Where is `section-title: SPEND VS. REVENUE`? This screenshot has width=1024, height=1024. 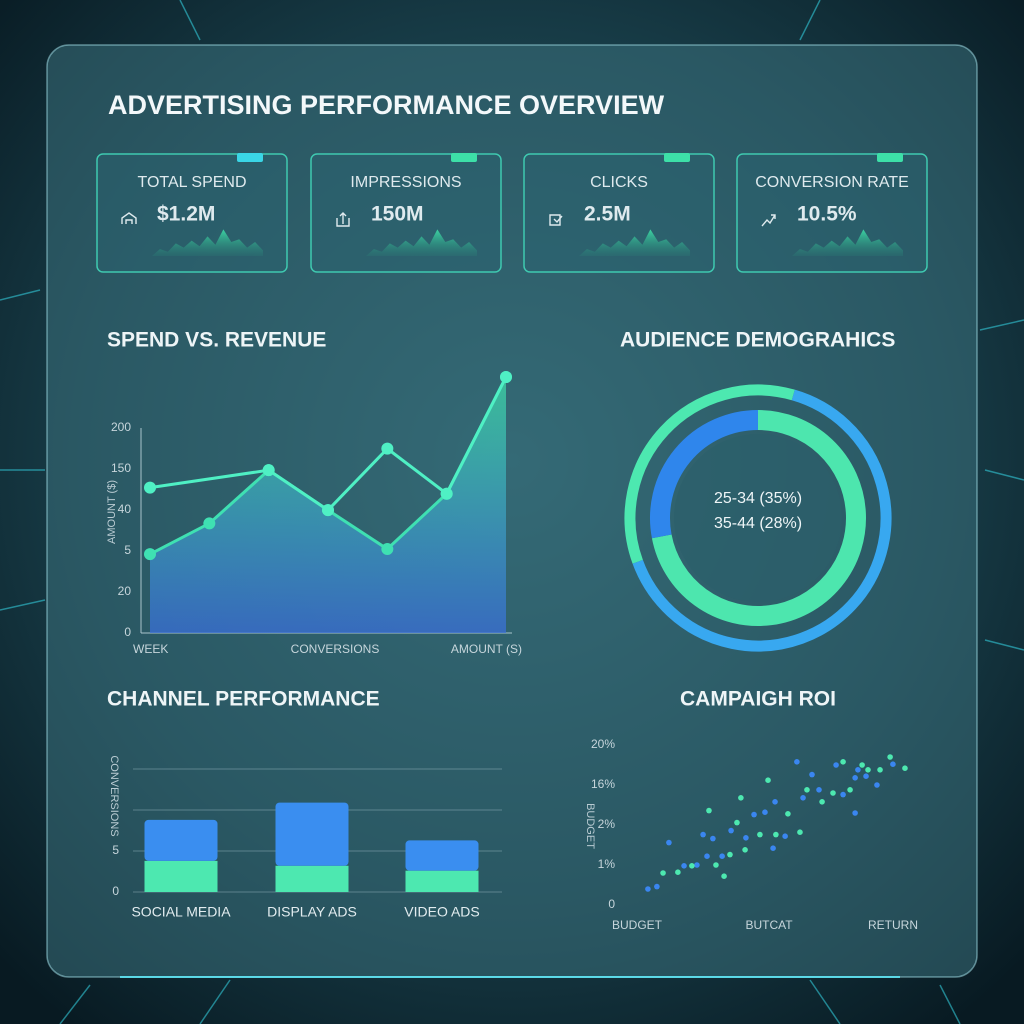 section-title: SPEND VS. REVENUE is located at coordinates (216, 340).